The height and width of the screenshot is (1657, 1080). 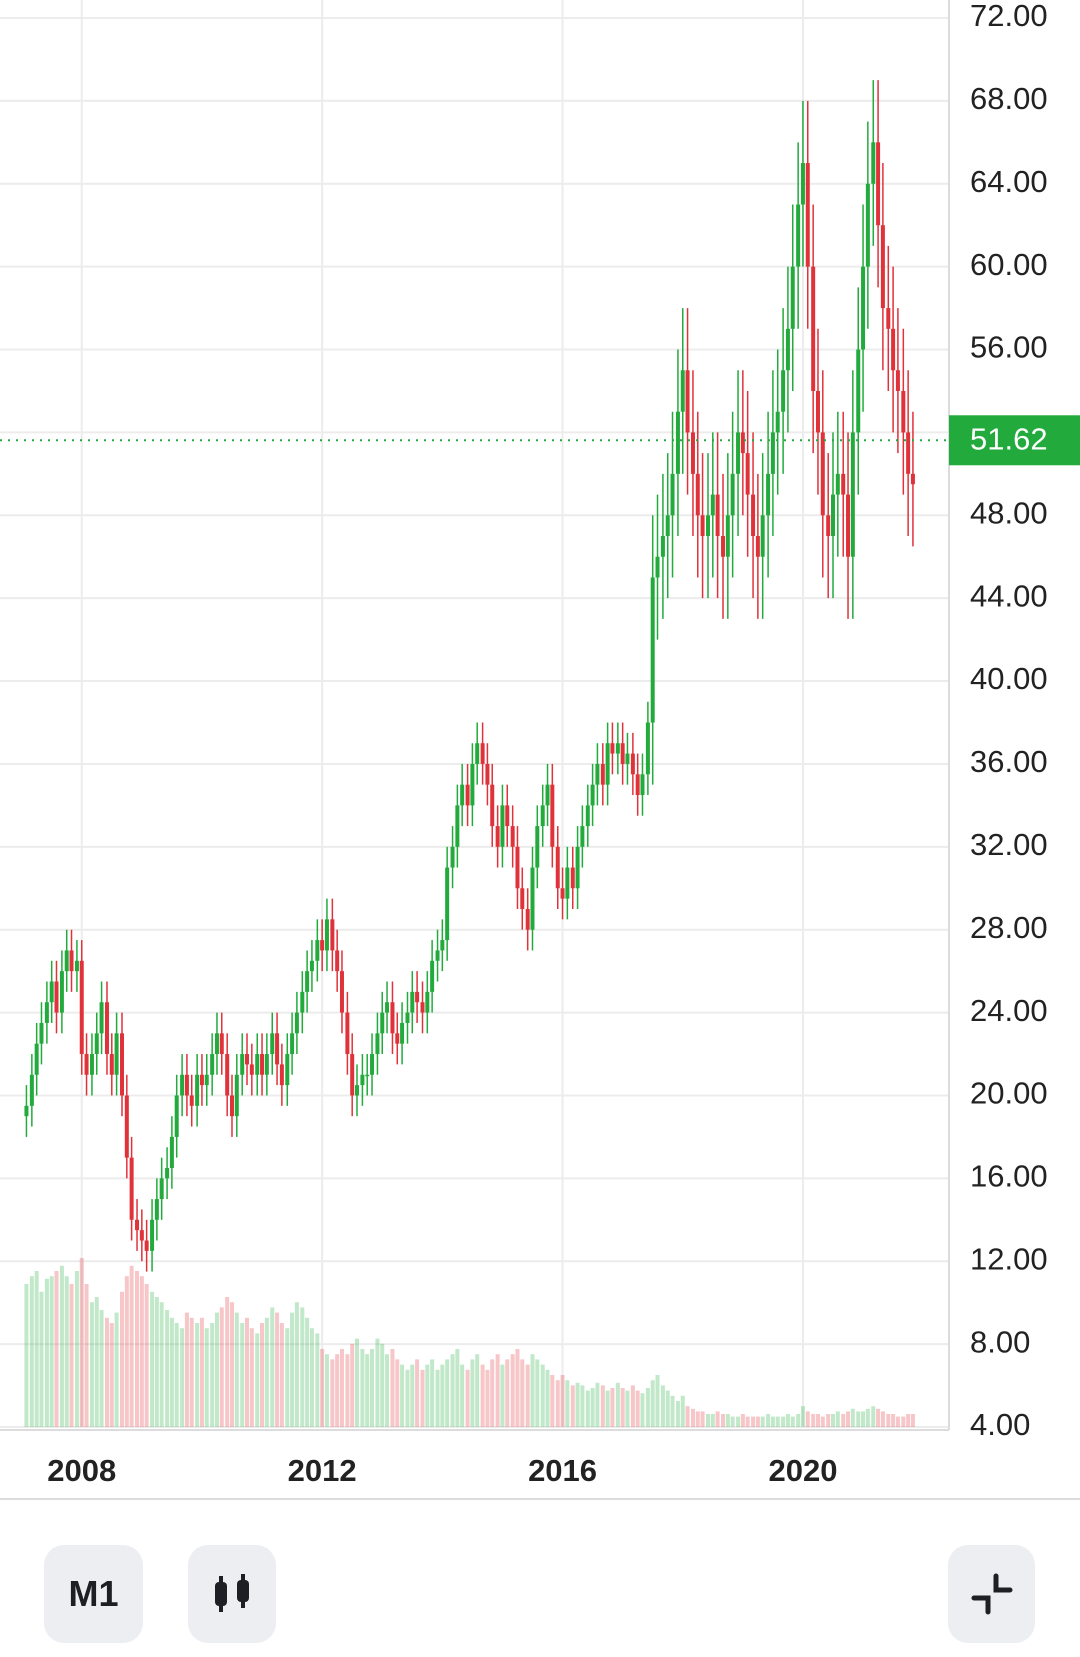 I want to click on x-tick-label: 2020, so click(x=802, y=1470).